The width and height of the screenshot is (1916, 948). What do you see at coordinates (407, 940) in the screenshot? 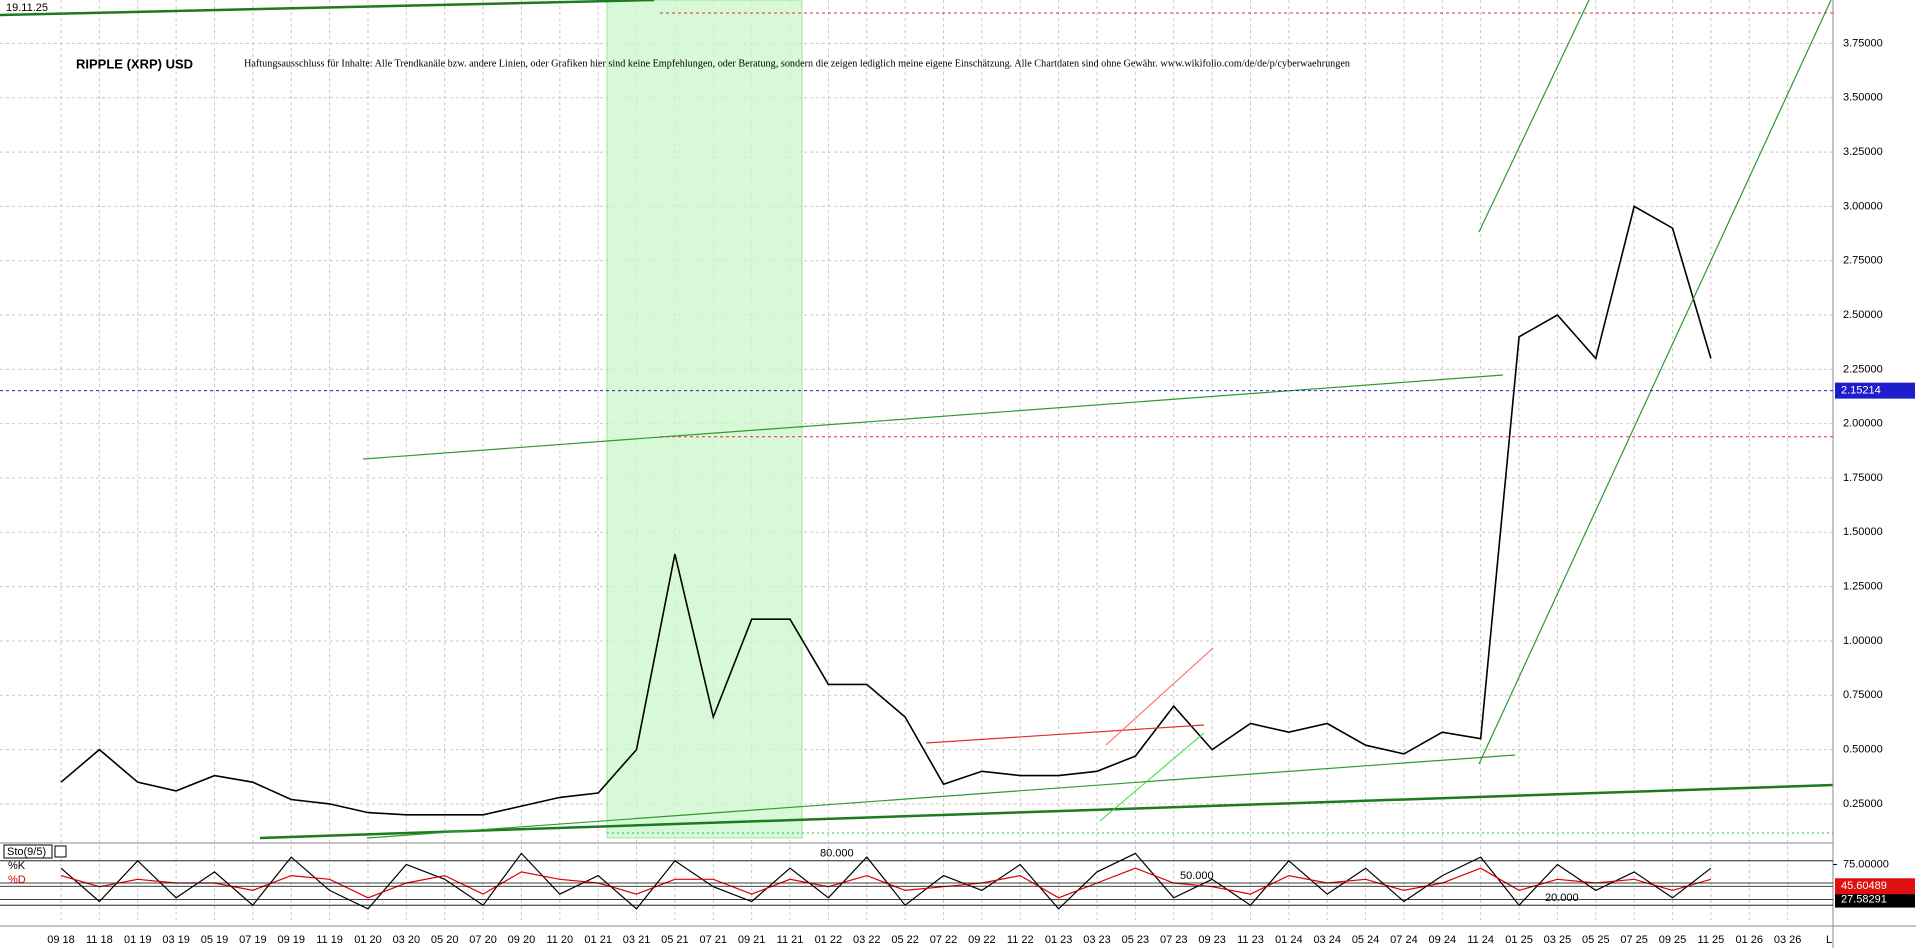
I see `x-tick-label: 03 20` at bounding box center [407, 940].